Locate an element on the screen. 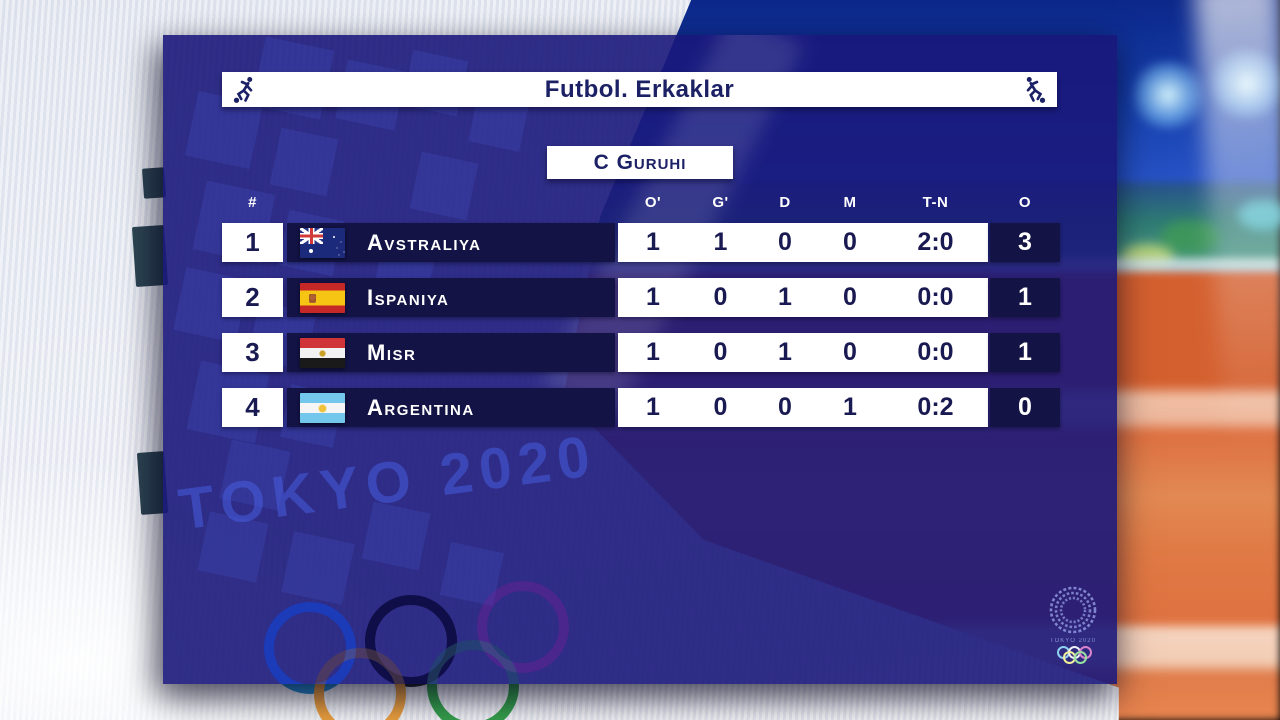 The height and width of the screenshot is (720, 1280). team-cell: Avstraliya is located at coordinates (451, 242).